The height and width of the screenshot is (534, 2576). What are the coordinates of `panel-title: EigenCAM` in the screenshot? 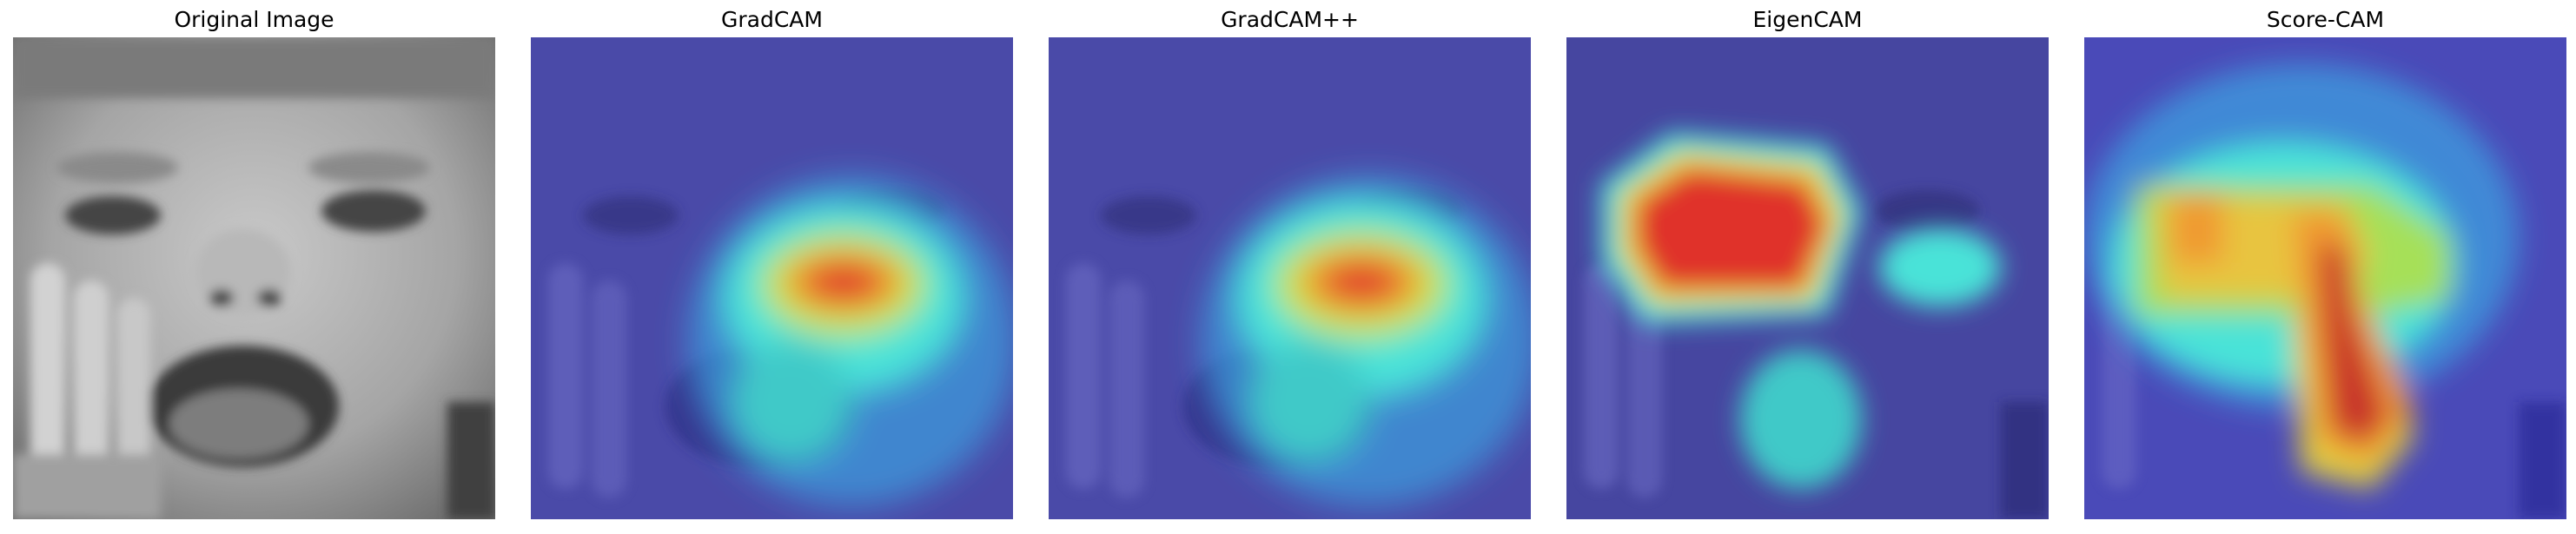 It's located at (1807, 20).